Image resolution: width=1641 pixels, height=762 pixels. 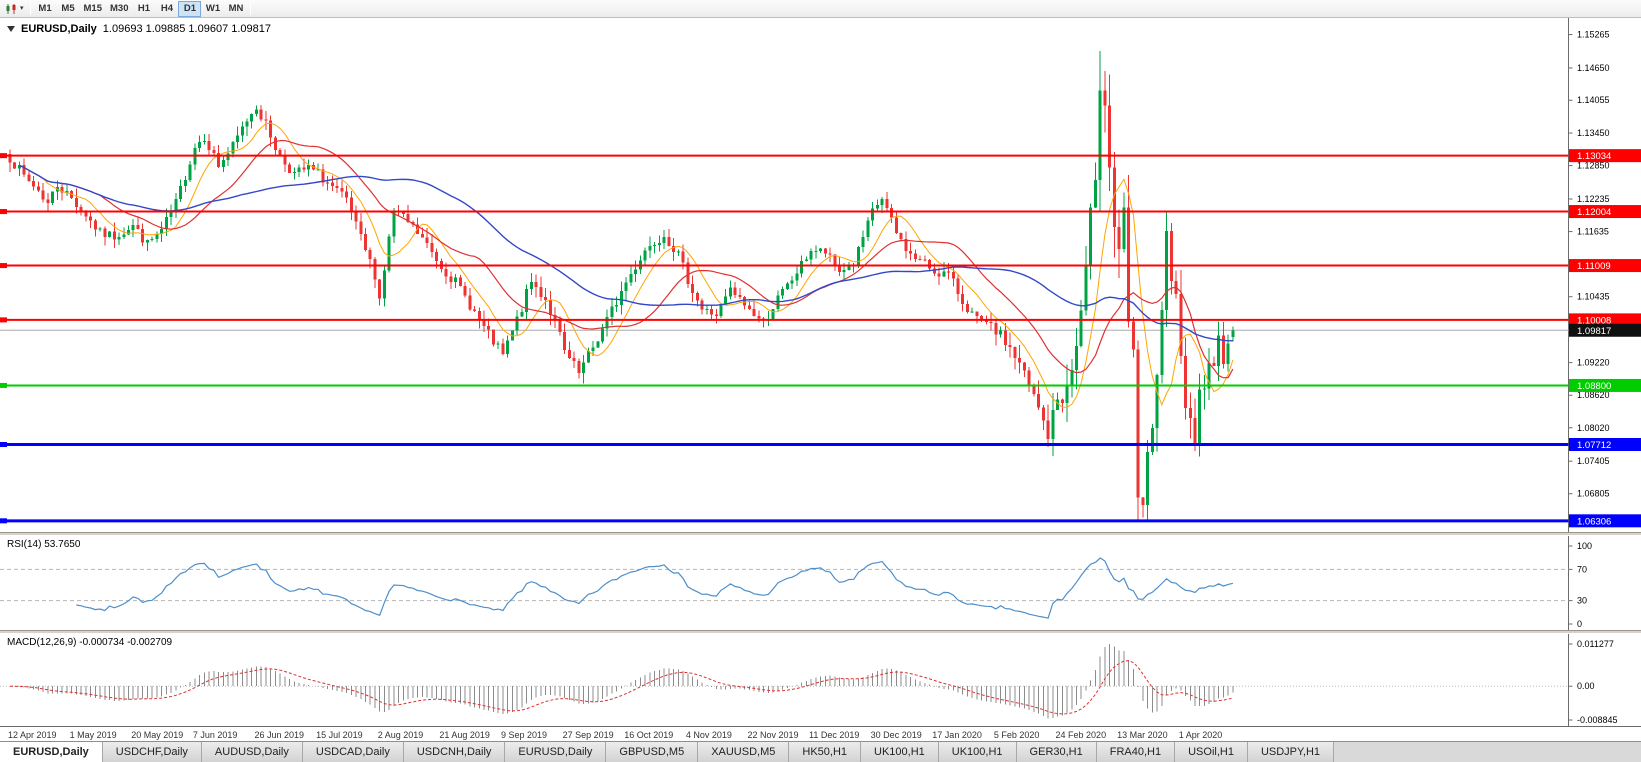 What do you see at coordinates (834, 735) in the screenshot?
I see `date-label: 11 Dec 2019` at bounding box center [834, 735].